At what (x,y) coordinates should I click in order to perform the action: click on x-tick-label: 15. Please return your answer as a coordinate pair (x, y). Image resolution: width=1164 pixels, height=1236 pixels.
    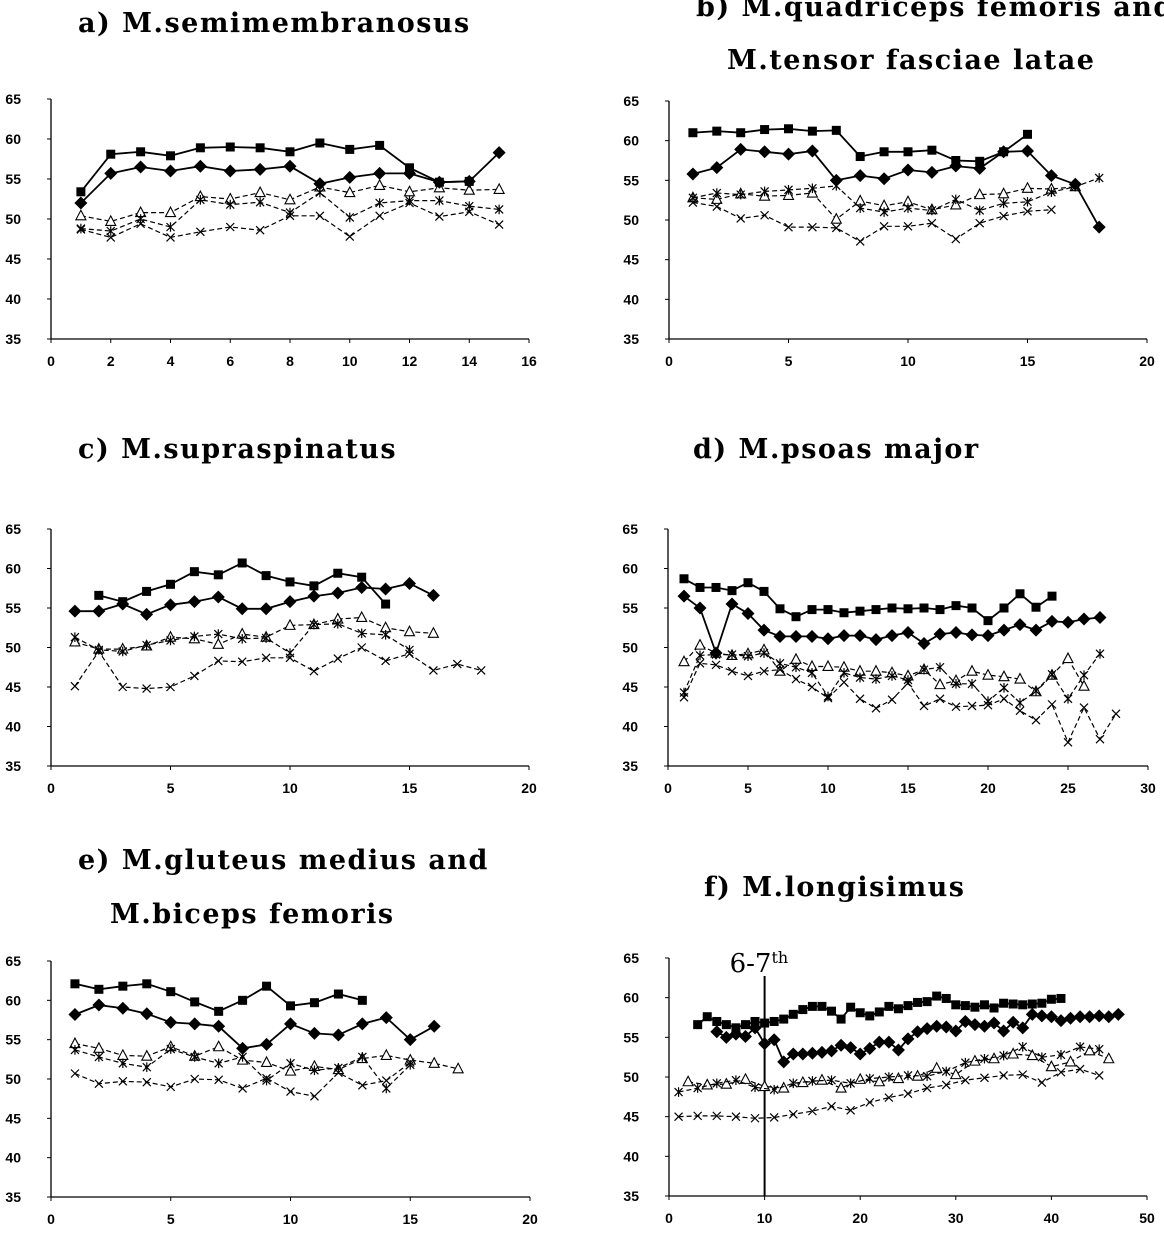
    Looking at the image, I should click on (410, 788).